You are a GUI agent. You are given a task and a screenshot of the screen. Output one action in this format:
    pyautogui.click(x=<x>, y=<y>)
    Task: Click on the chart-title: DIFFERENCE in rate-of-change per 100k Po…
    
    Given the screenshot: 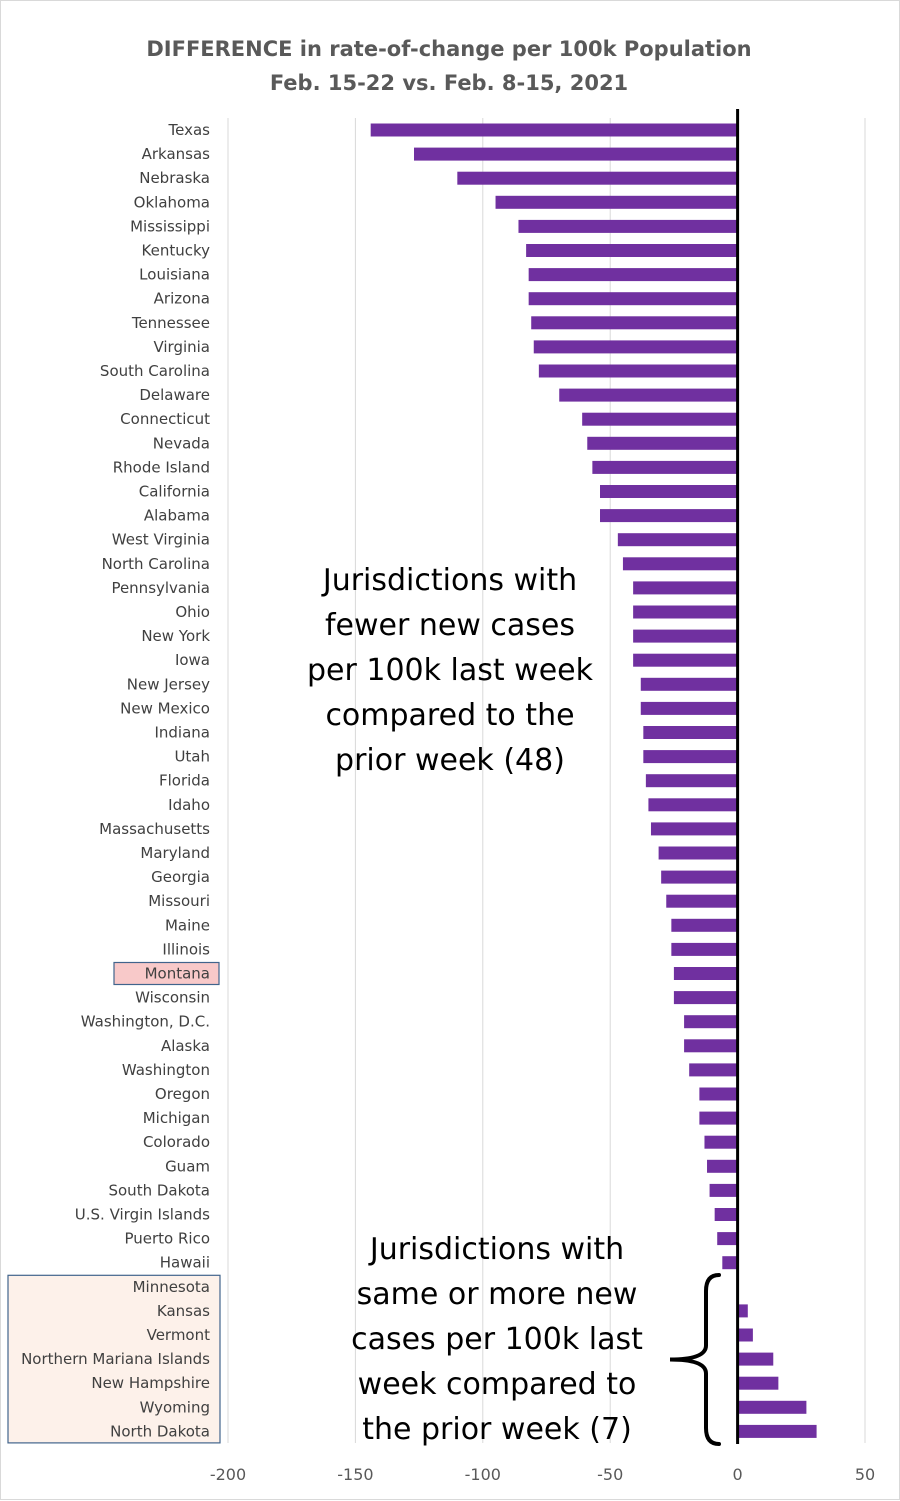 What is the action you would take?
    pyautogui.click(x=448, y=49)
    